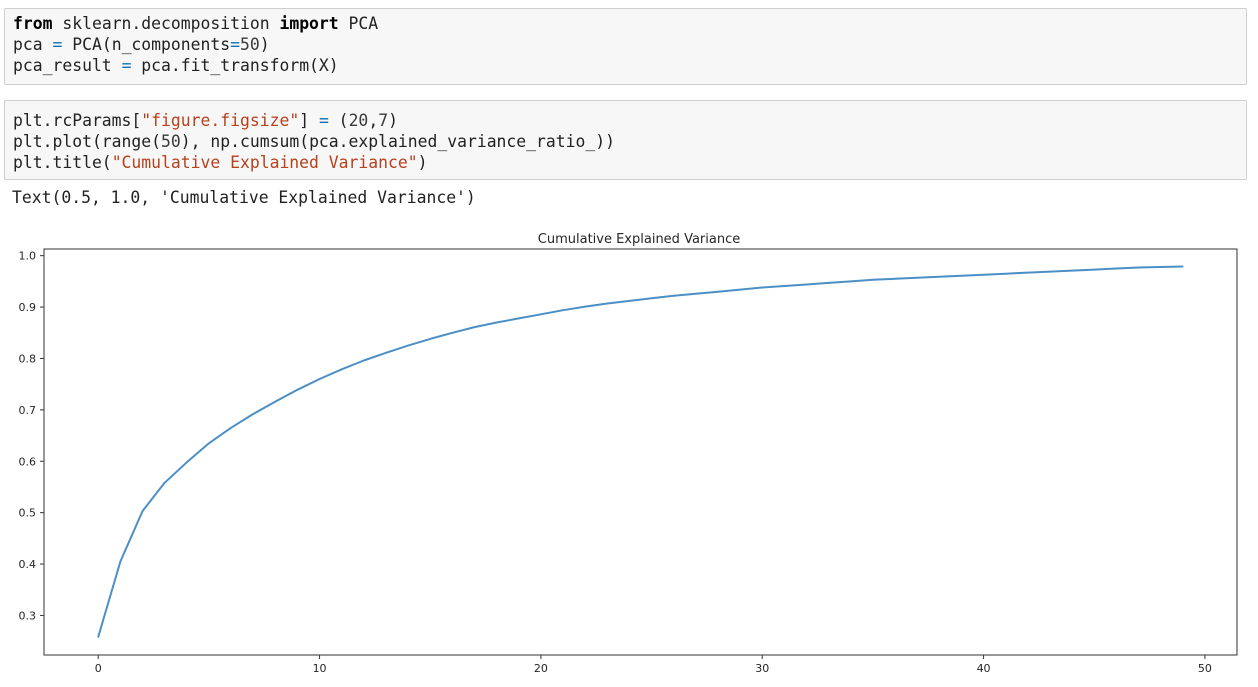 The height and width of the screenshot is (687, 1258). Describe the element at coordinates (28, 256) in the screenshot. I see `y-tick-label: 1.0` at that location.